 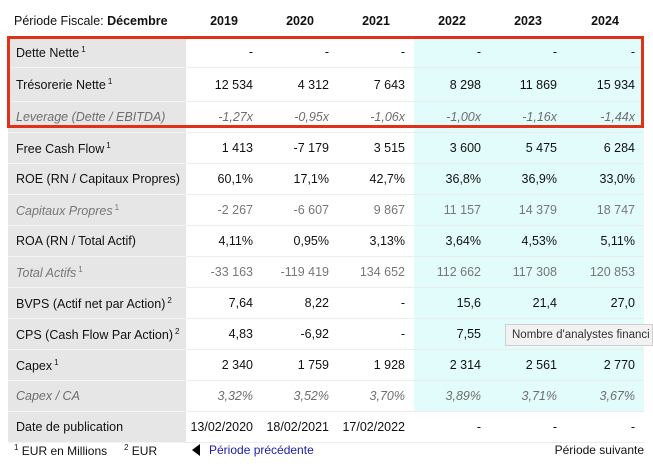 I want to click on footnote-2: 2 EUR, so click(x=141, y=450).